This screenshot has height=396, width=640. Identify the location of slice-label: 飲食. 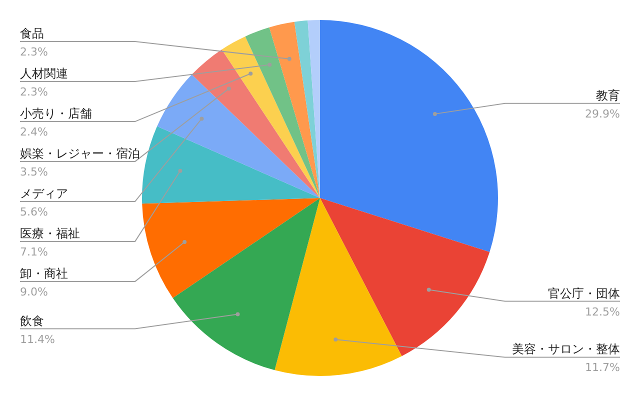
(32, 321).